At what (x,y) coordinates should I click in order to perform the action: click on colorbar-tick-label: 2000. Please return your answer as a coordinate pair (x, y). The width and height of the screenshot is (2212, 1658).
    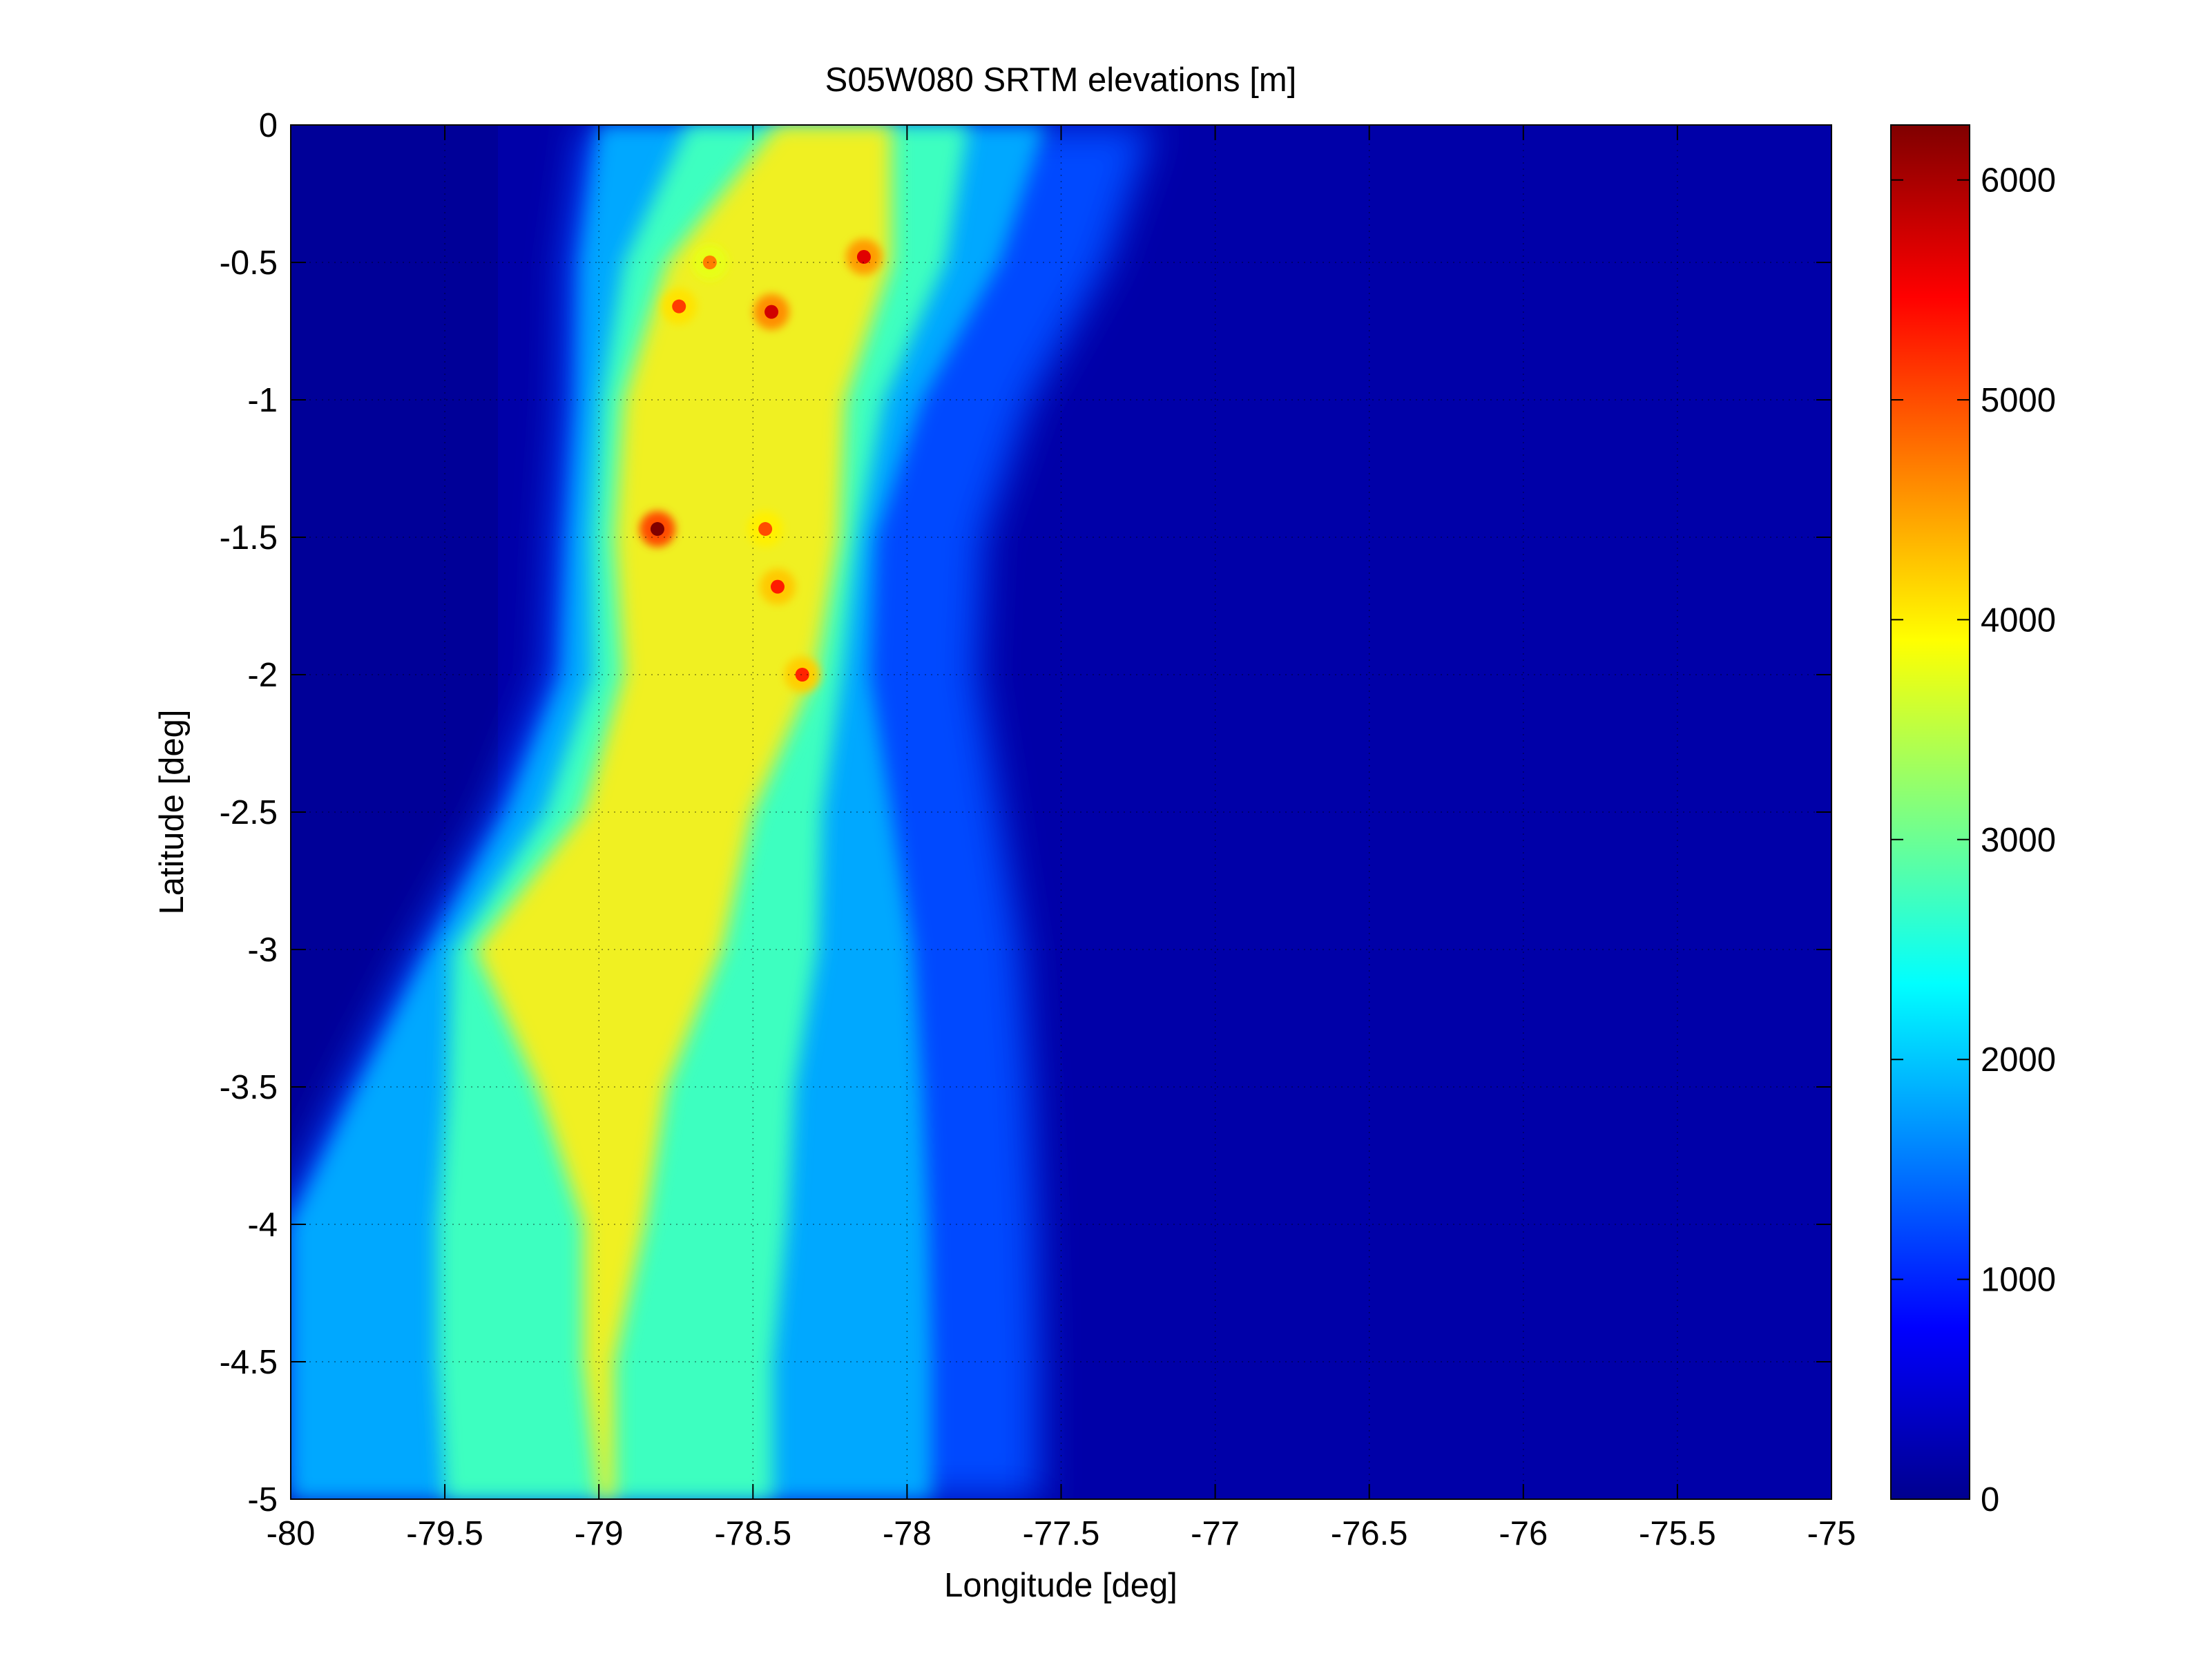
    Looking at the image, I should click on (2019, 1060).